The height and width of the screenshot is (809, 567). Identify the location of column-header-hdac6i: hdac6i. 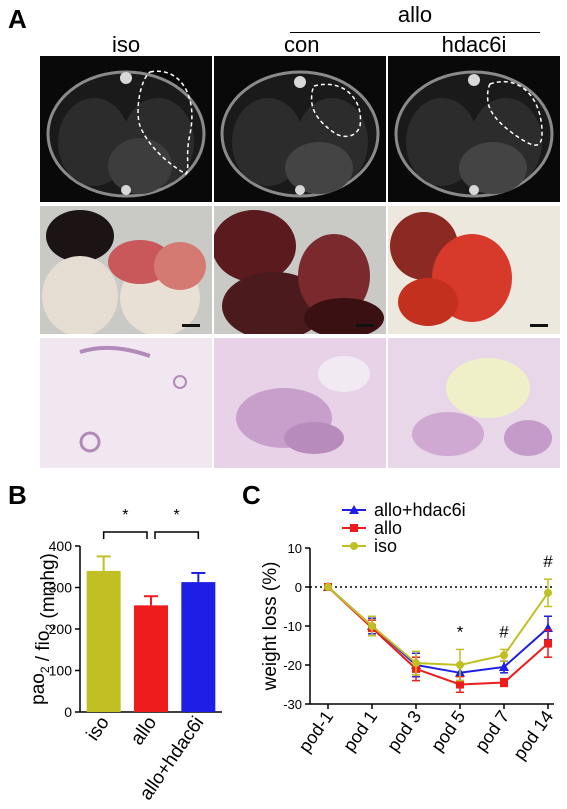
(474, 44).